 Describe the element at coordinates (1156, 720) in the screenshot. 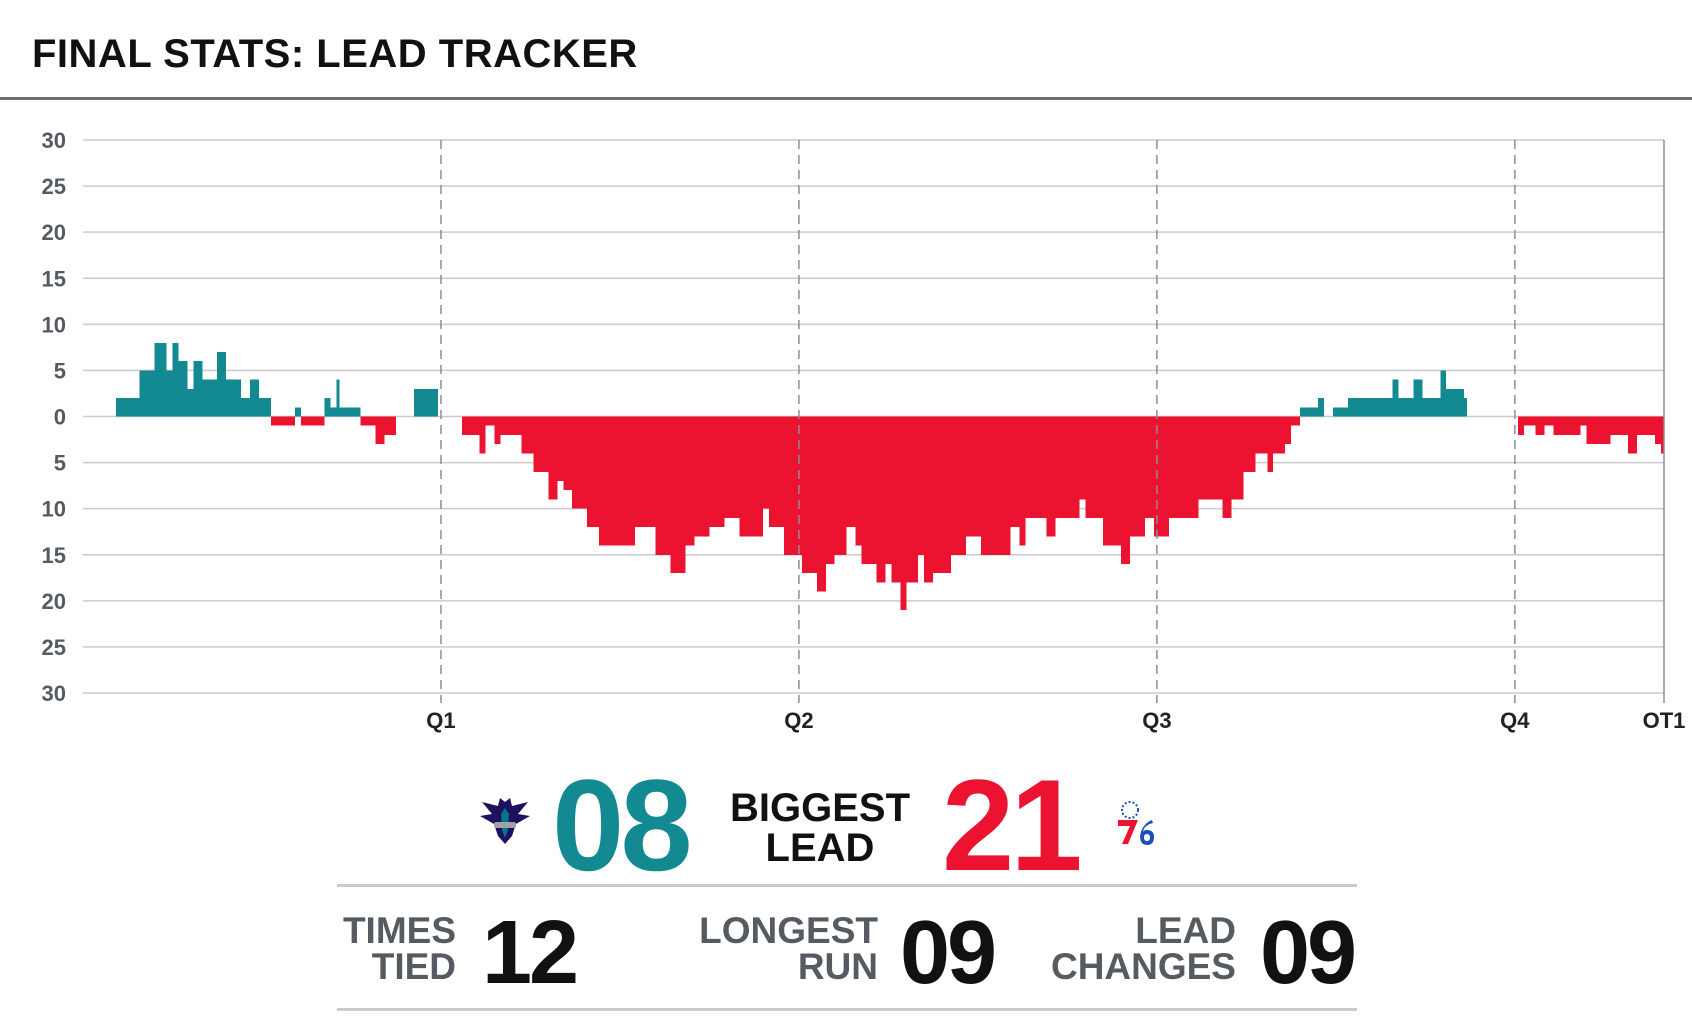

I see `period-label-q3: Q3` at that location.